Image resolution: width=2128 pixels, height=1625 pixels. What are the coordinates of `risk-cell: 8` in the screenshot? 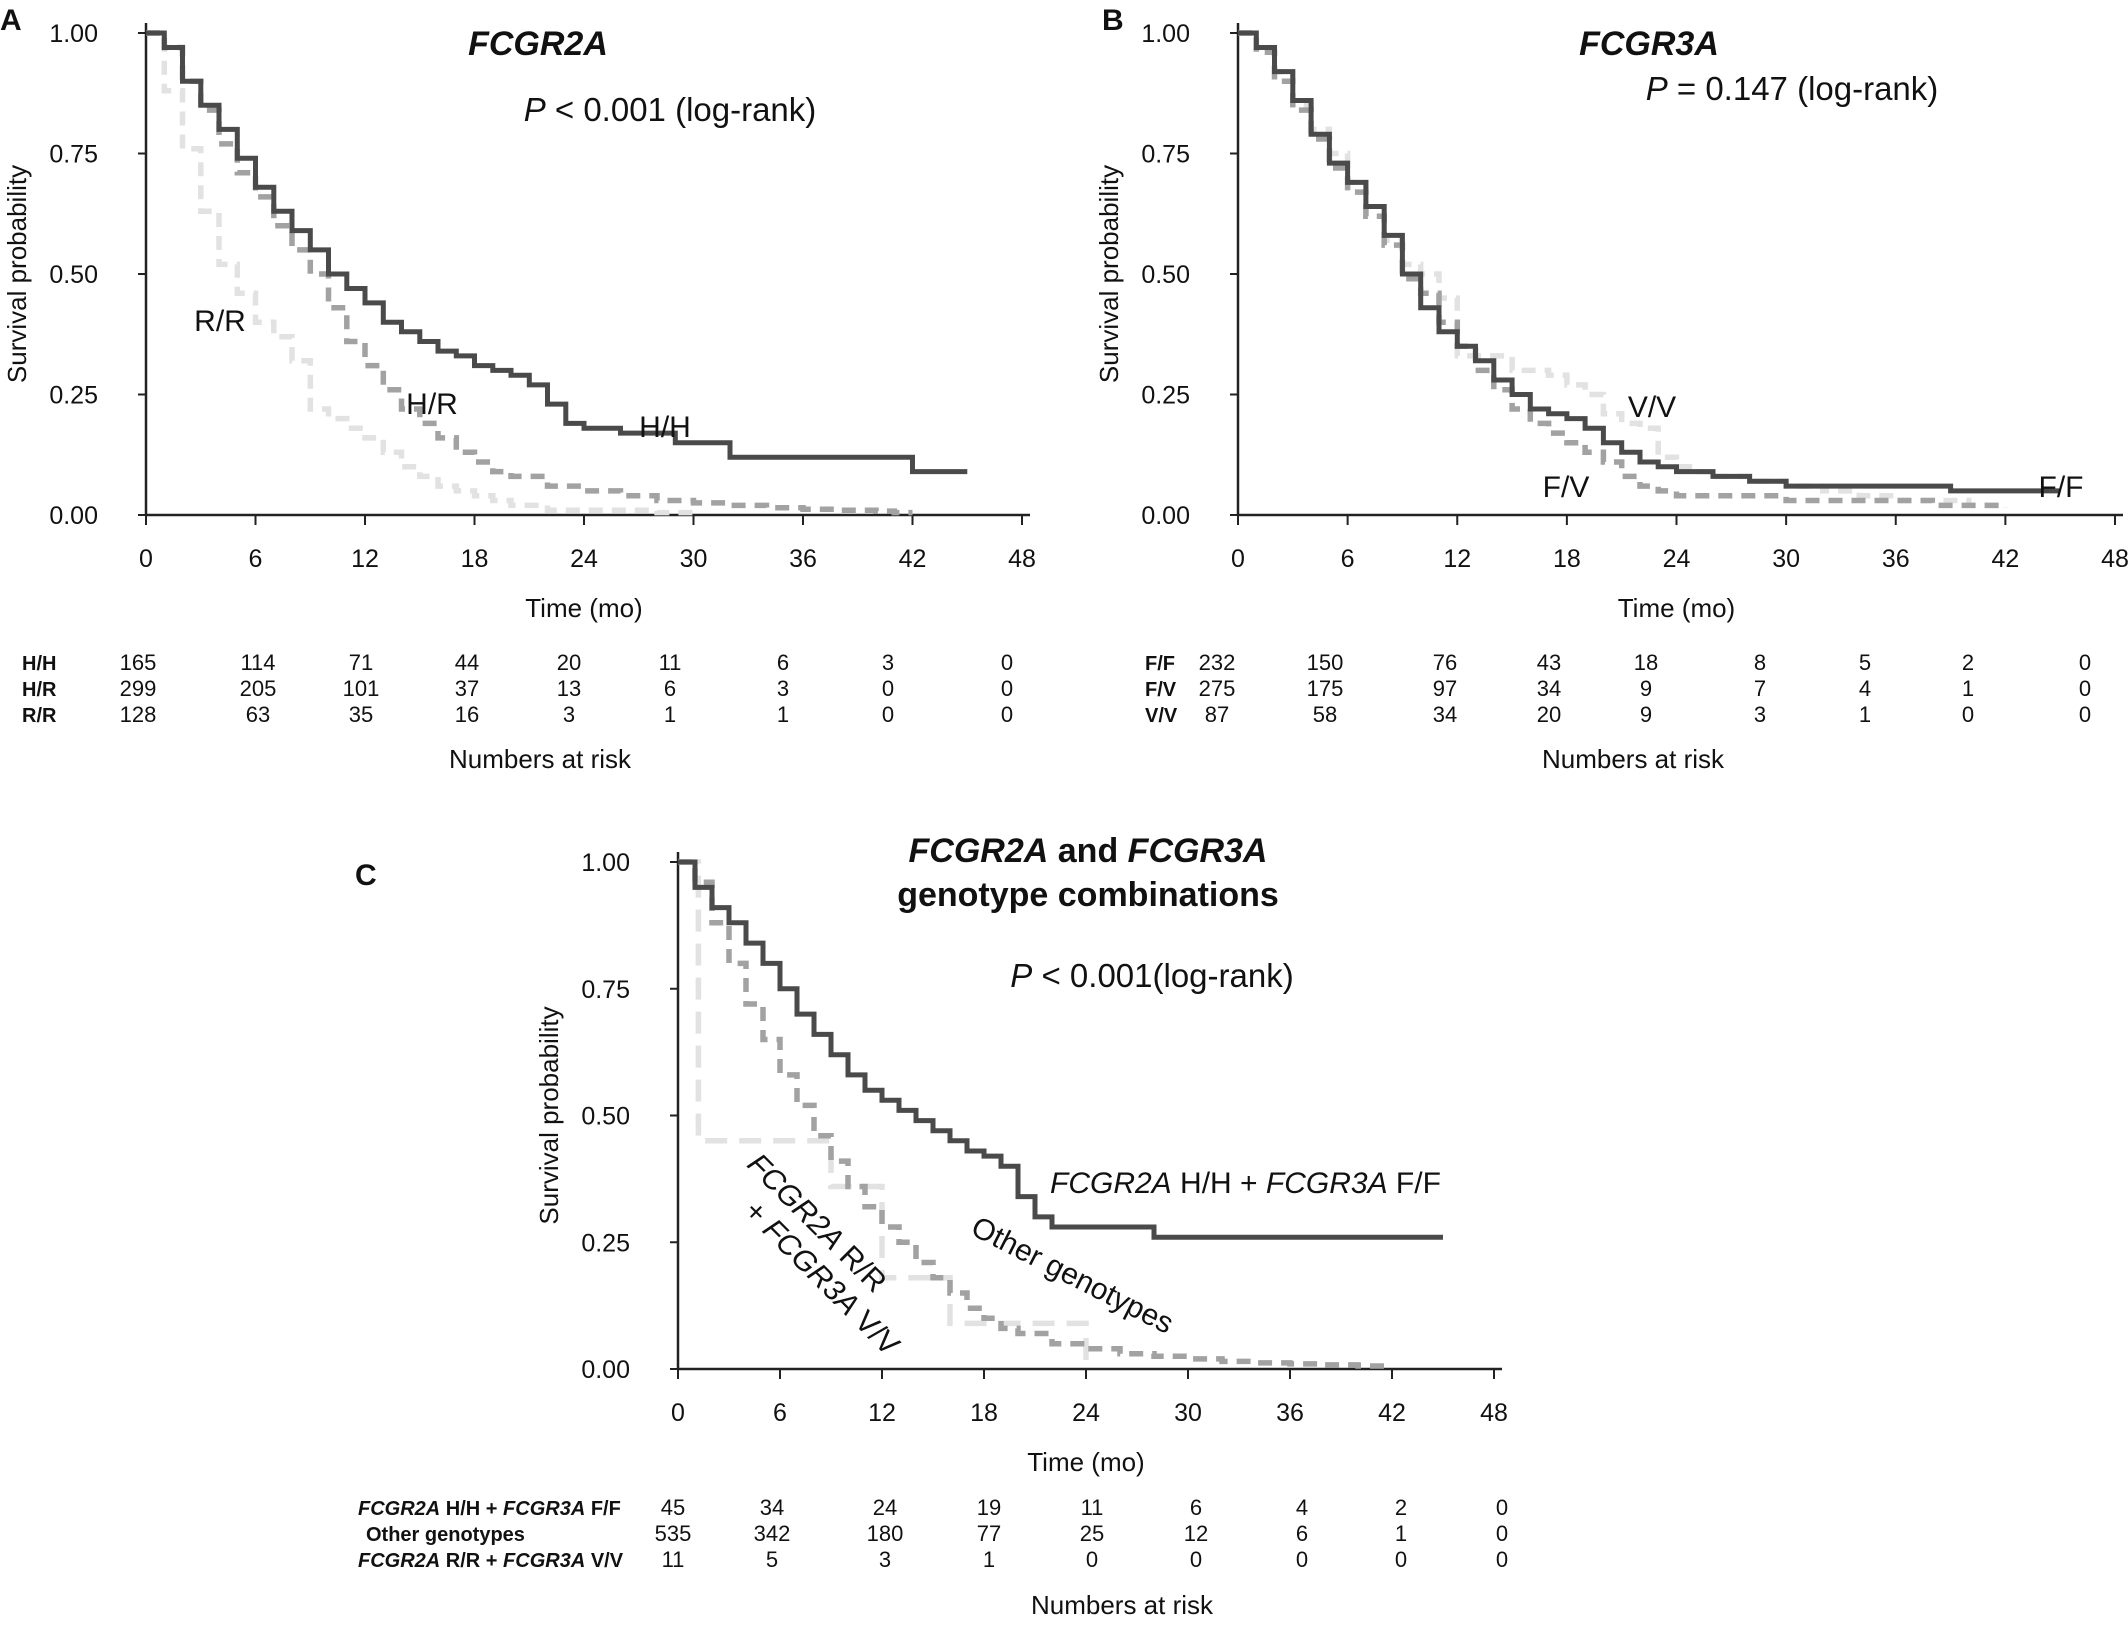 It's located at (1760, 662).